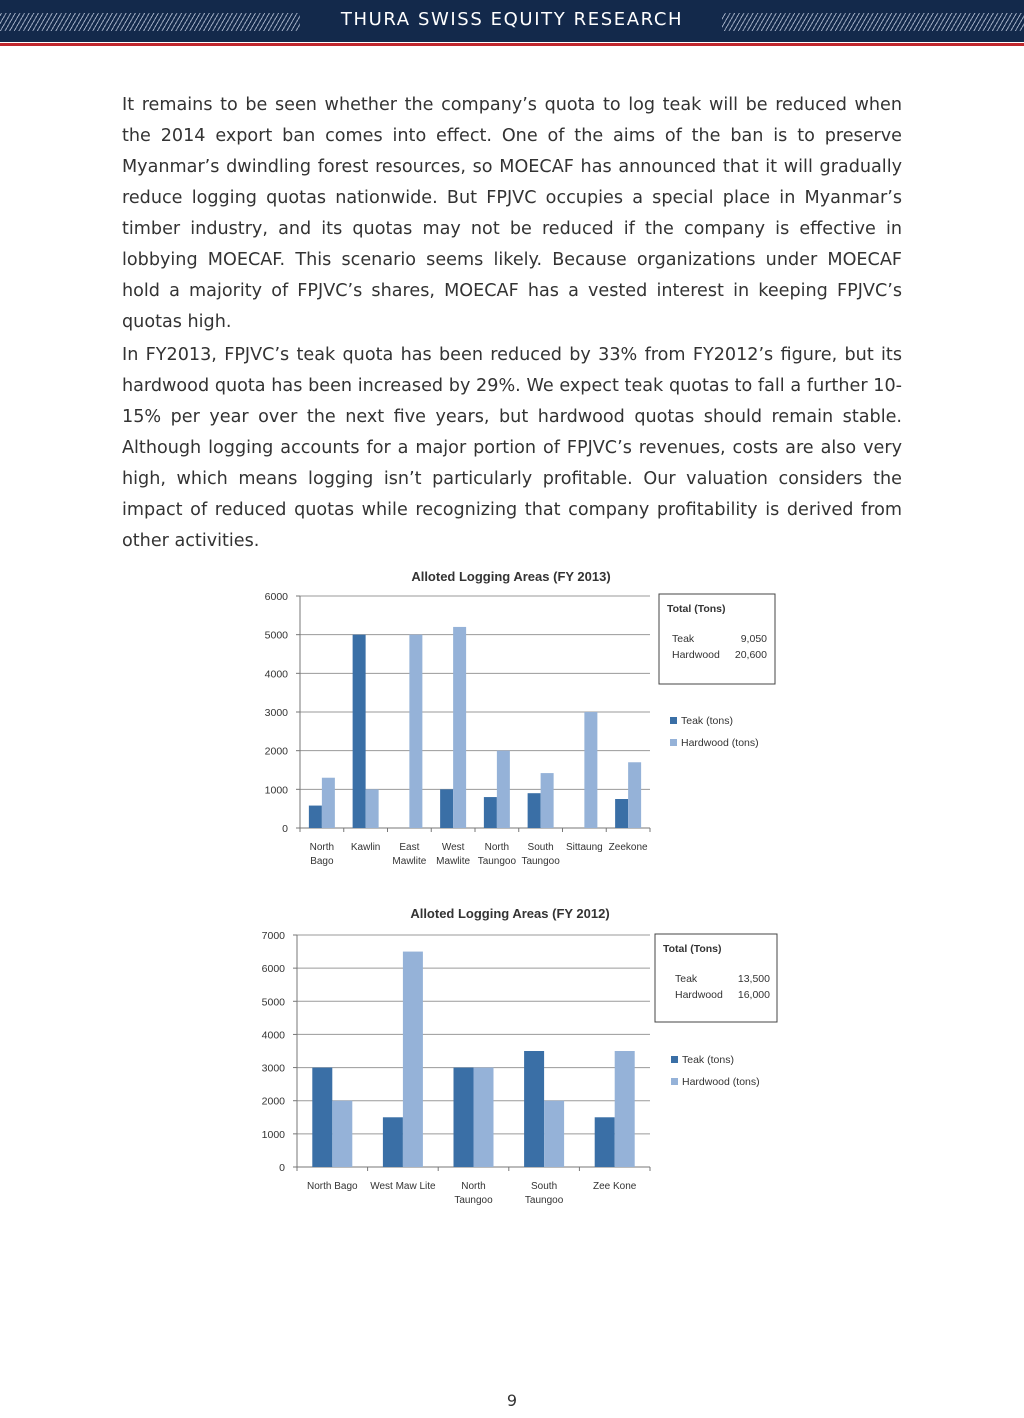 The width and height of the screenshot is (1024, 1418). I want to click on header-title: THURA SWISS EQUITY RESEARCH, so click(512, 19).